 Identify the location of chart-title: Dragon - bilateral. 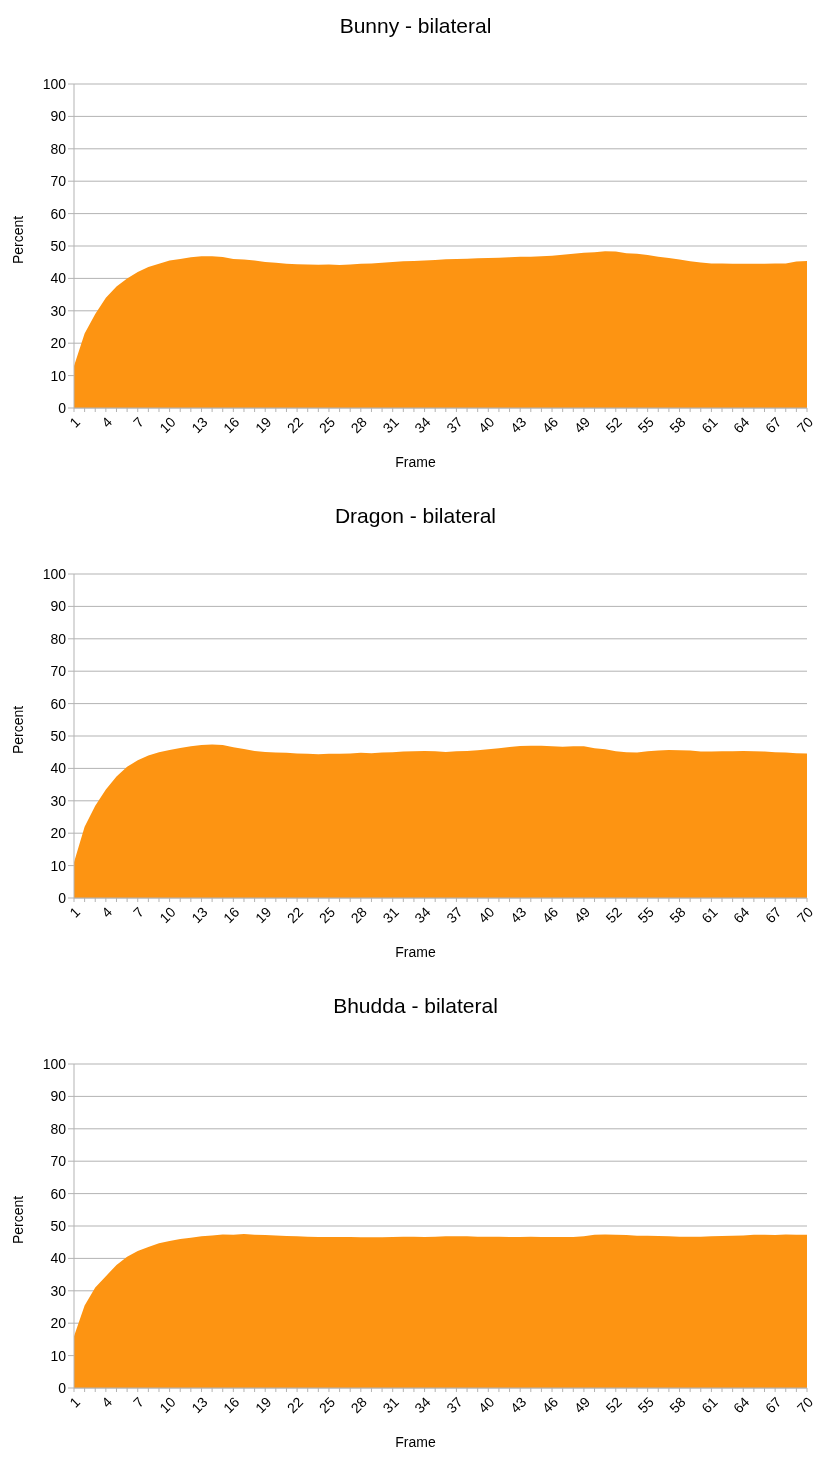
(415, 516).